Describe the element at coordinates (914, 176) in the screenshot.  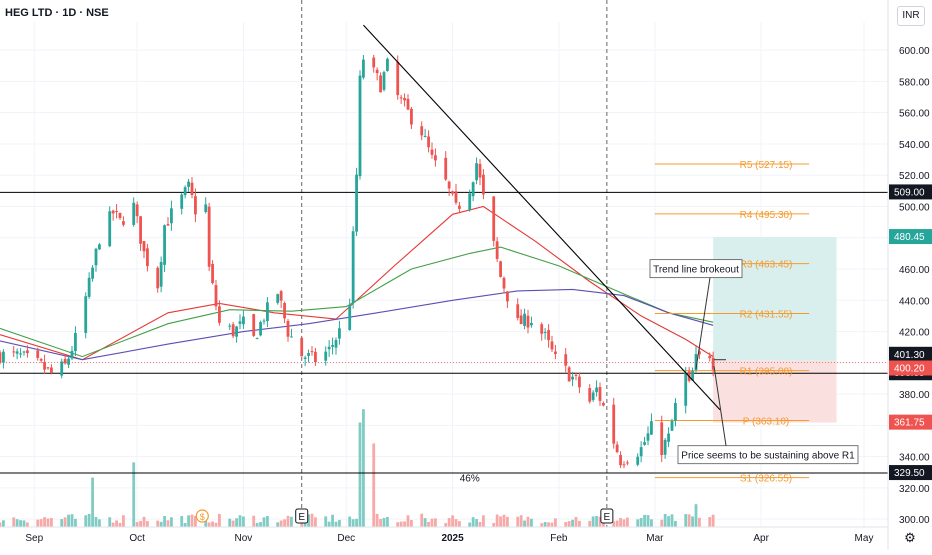
I see `price-tick: 520.00` at that location.